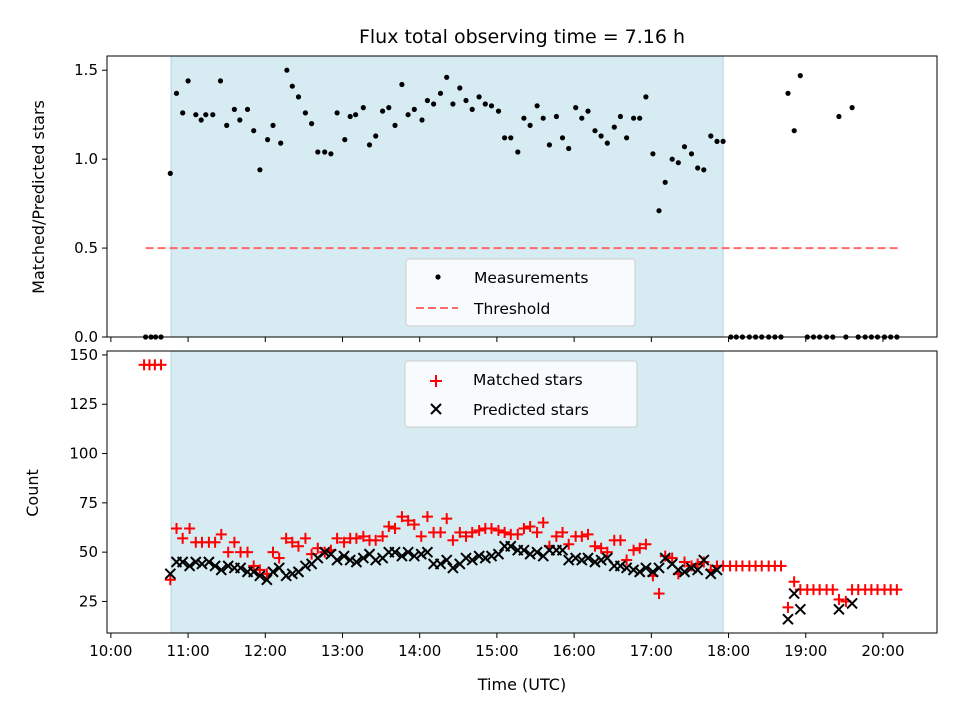  Describe the element at coordinates (83, 404) in the screenshot. I see `y-tick-label: 125` at that location.